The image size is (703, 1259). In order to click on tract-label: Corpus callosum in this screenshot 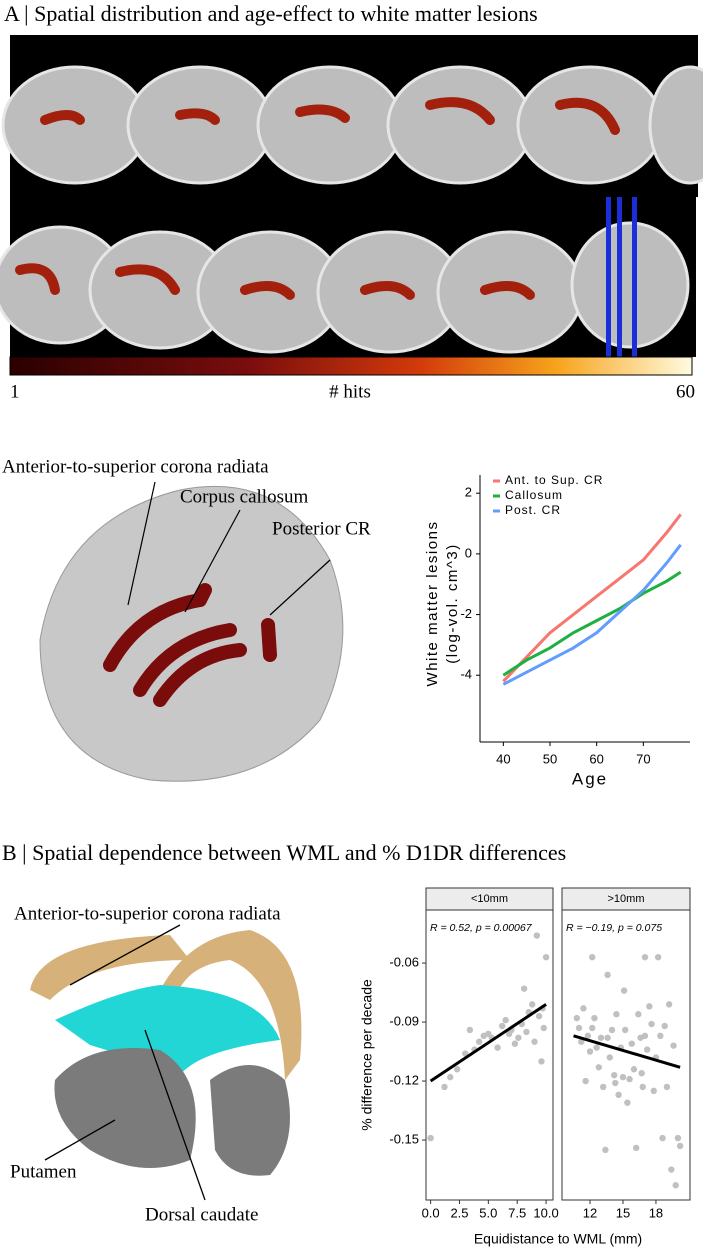, I will do `click(244, 496)`.